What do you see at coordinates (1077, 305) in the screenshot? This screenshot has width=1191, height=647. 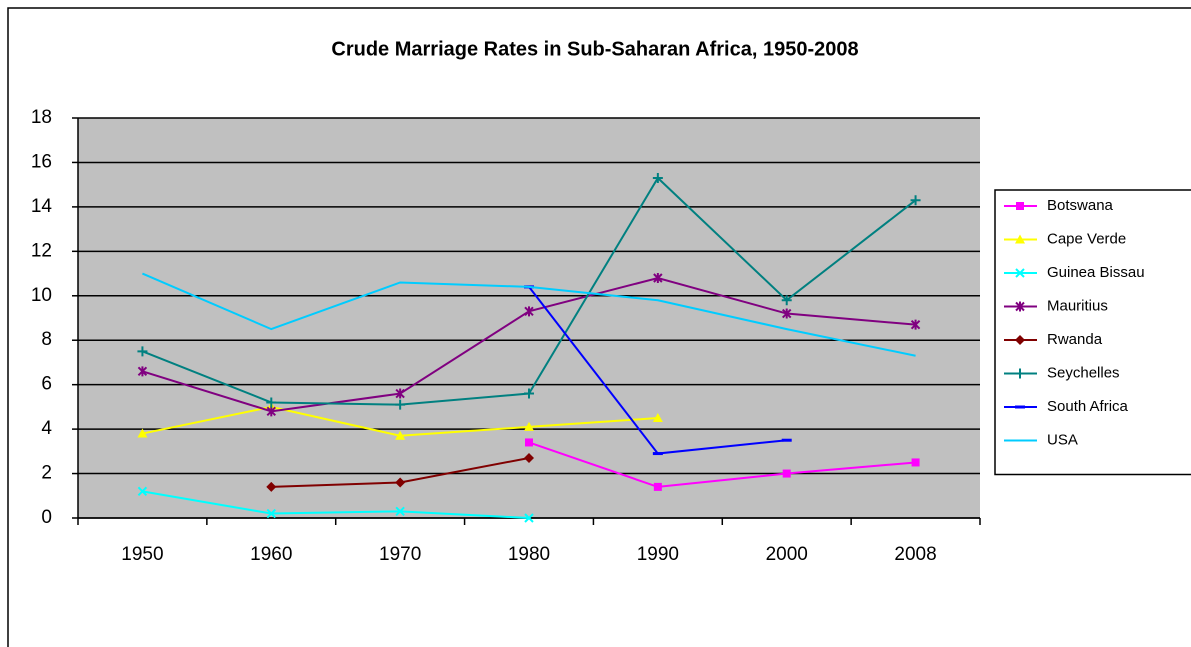 I see `legend-label: Mauritius` at bounding box center [1077, 305].